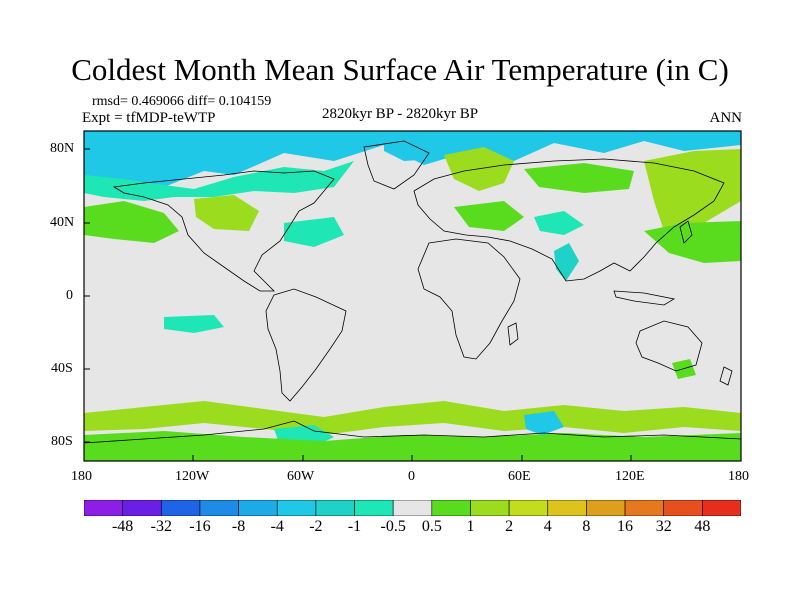 The height and width of the screenshot is (600, 800). Describe the element at coordinates (149, 118) in the screenshot. I see `experiment-label: Expt = tfMDP-teWTP` at that location.